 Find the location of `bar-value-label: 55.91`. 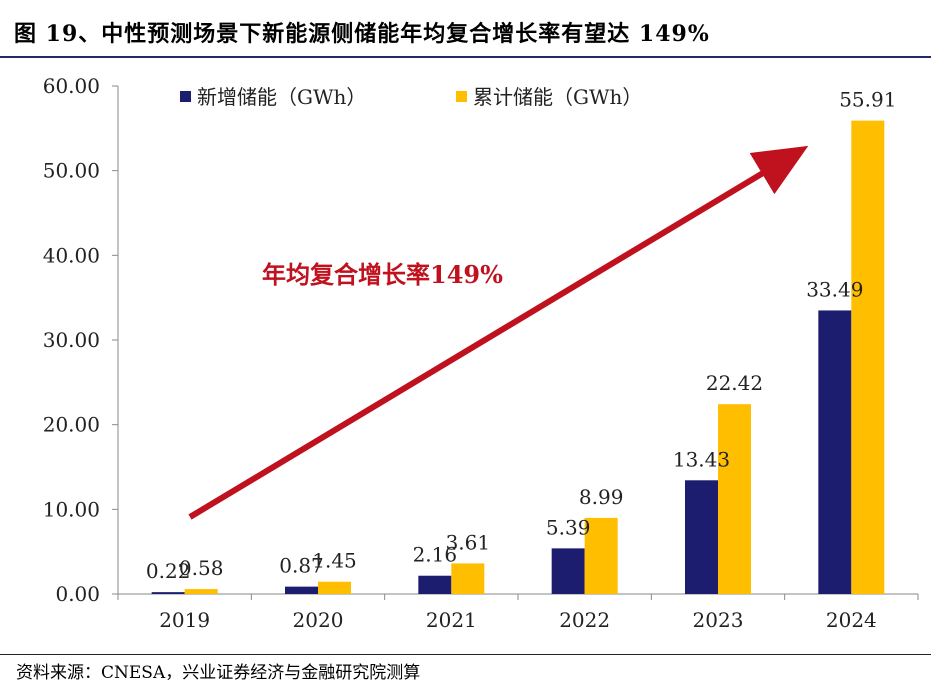

bar-value-label: 55.91 is located at coordinates (867, 100).